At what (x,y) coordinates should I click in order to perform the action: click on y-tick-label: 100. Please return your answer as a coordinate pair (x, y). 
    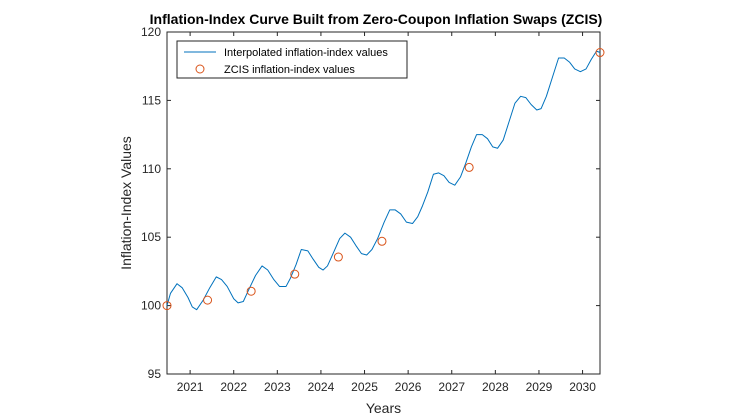
    Looking at the image, I should click on (151, 306).